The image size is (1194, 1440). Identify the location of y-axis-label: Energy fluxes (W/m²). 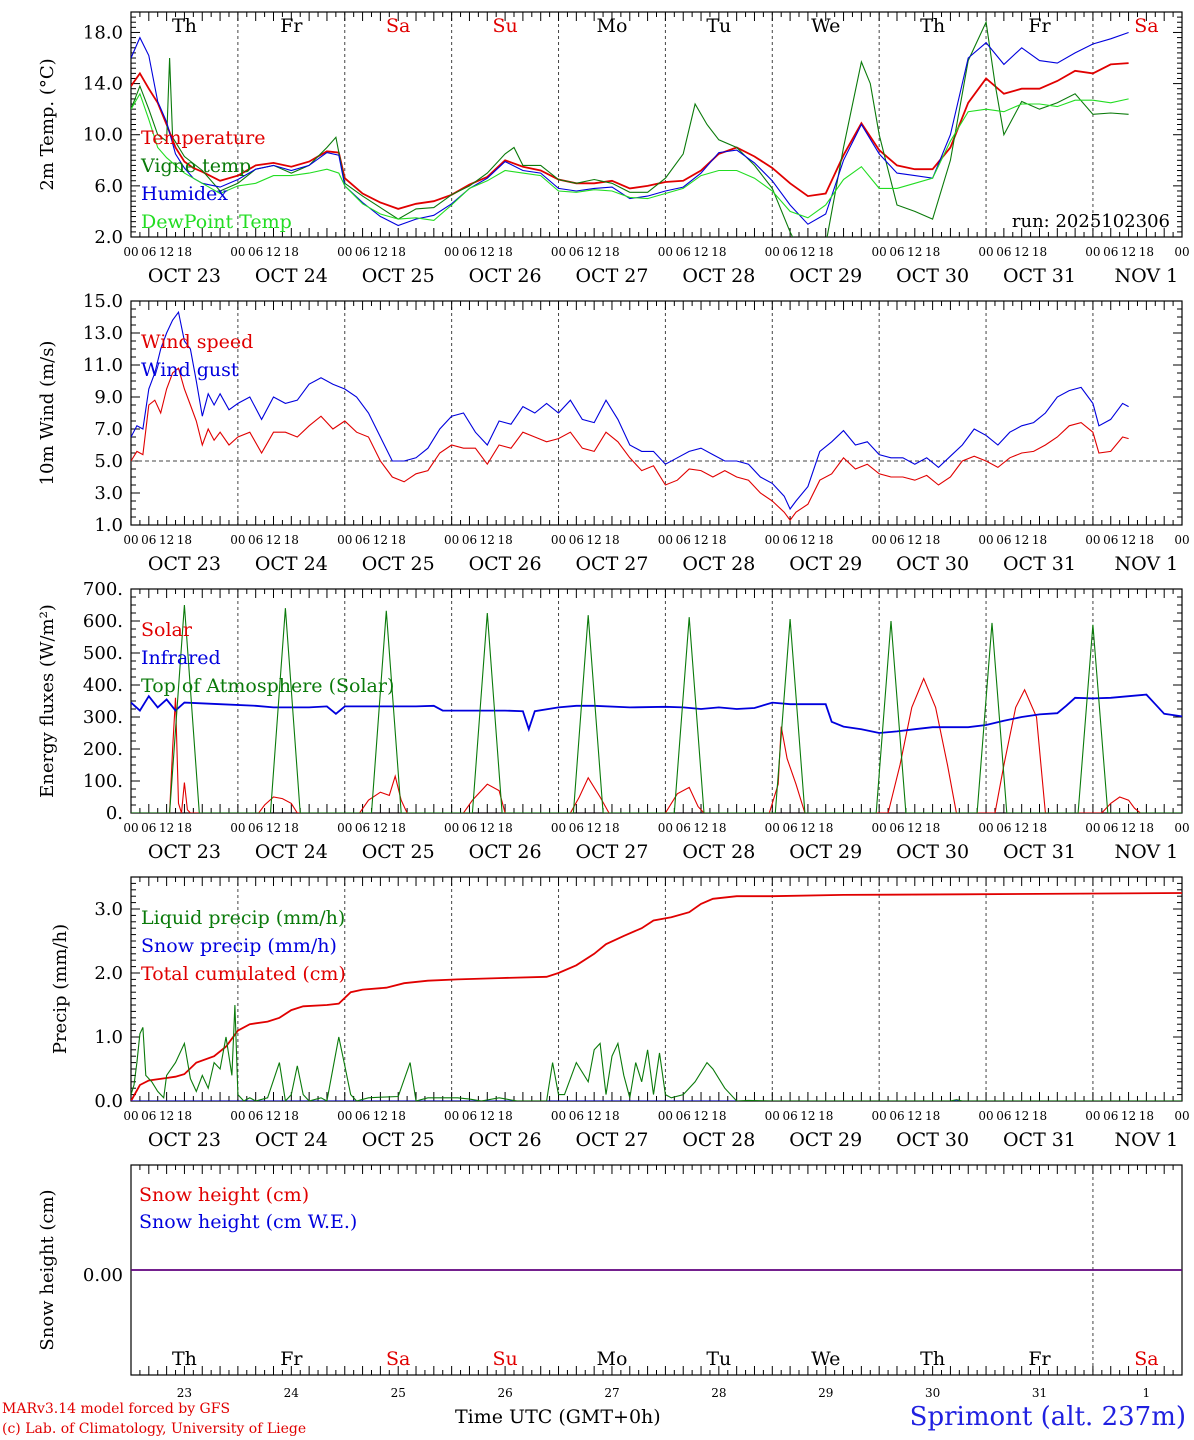
(47, 701).